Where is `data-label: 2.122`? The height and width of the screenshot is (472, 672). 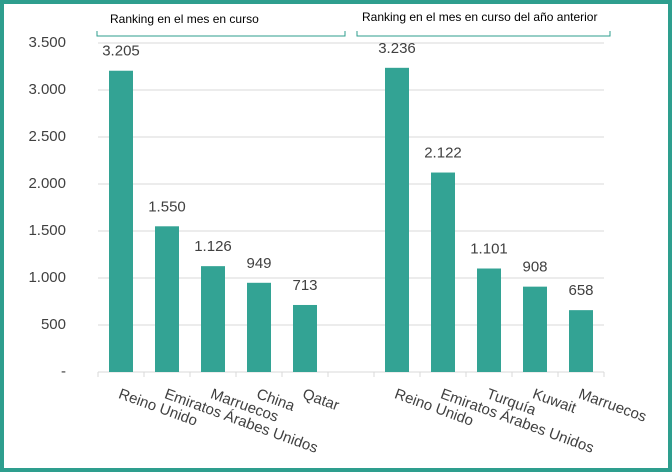
data-label: 2.122 is located at coordinates (443, 153).